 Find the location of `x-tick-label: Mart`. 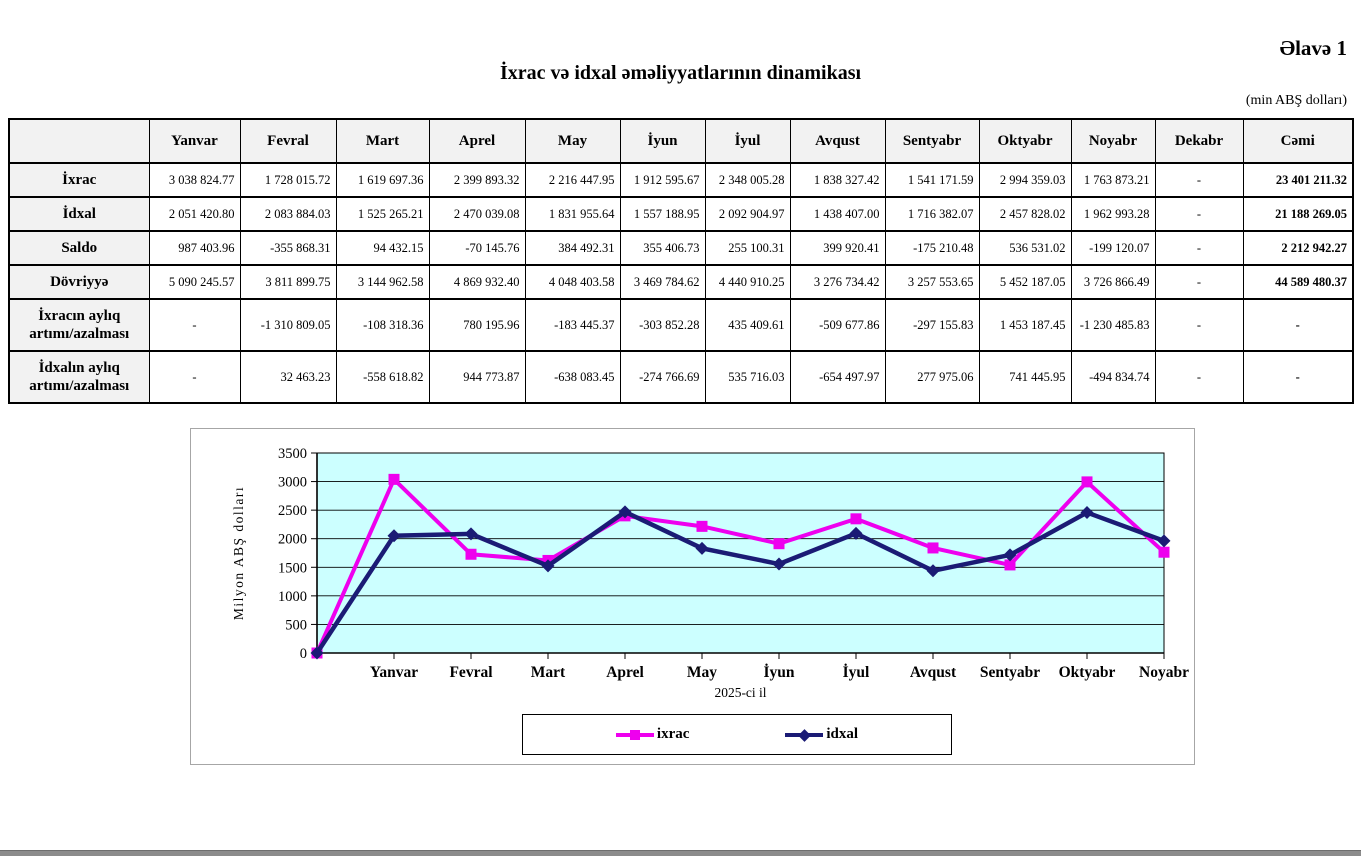

x-tick-label: Mart is located at coordinates (548, 672).